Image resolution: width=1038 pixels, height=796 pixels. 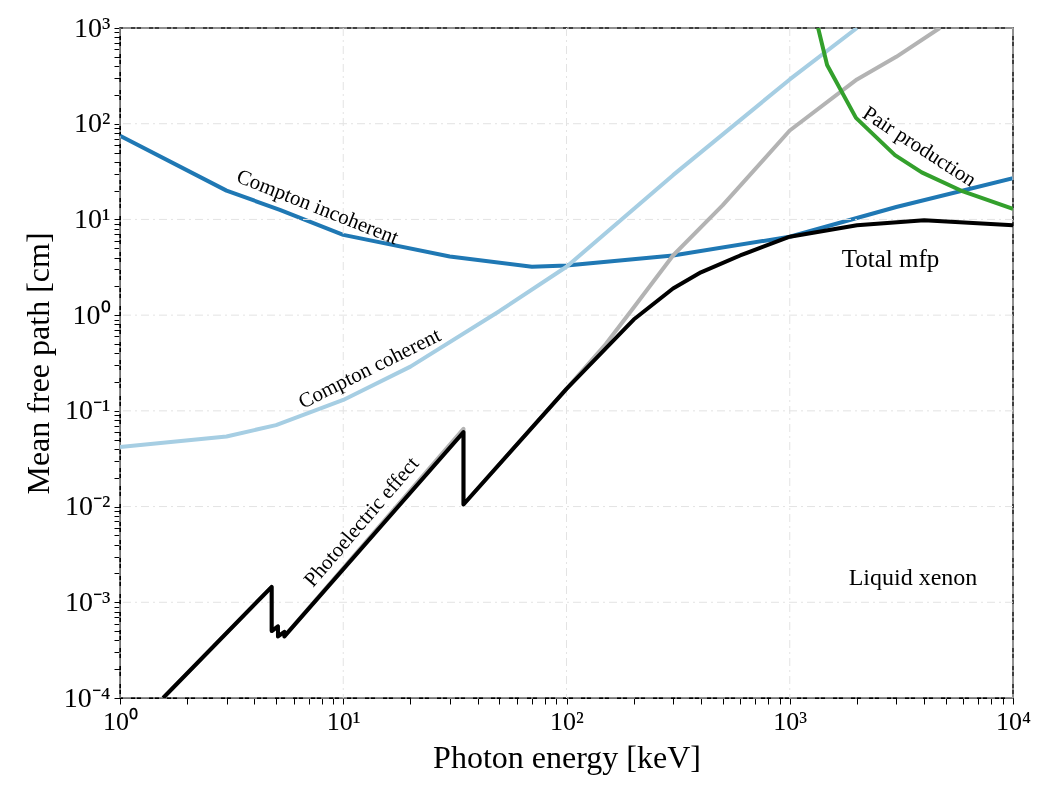 I want to click on y-tick-label: 10², so click(x=92, y=123).